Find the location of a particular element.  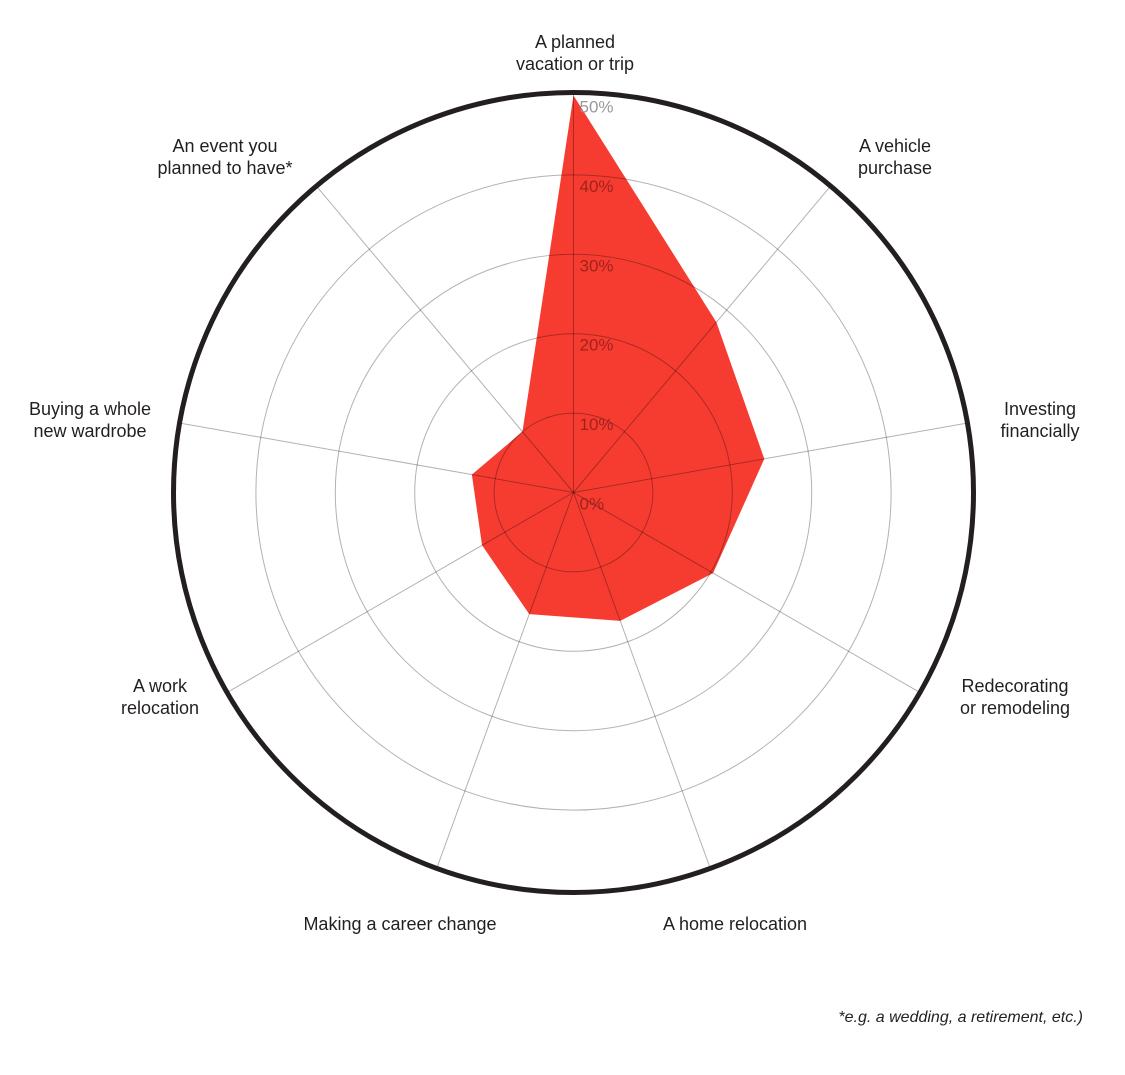

axis-label-work-relocation: A work relocation is located at coordinates (160, 697).